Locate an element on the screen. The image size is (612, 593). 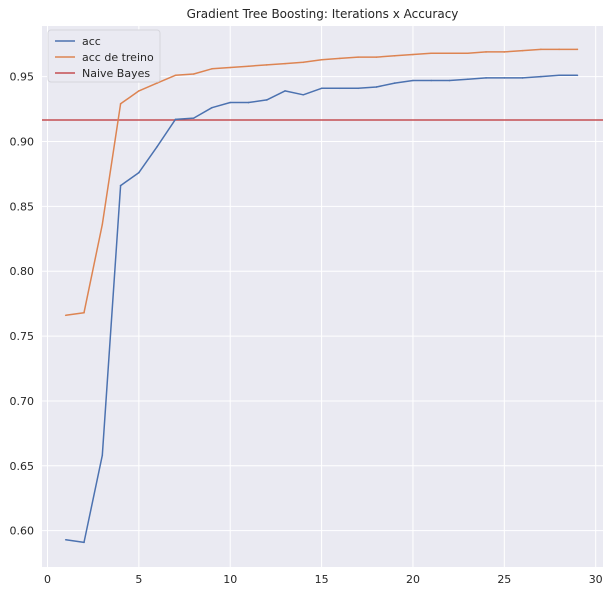
y-tick-label: 0.95 is located at coordinates (22, 77).